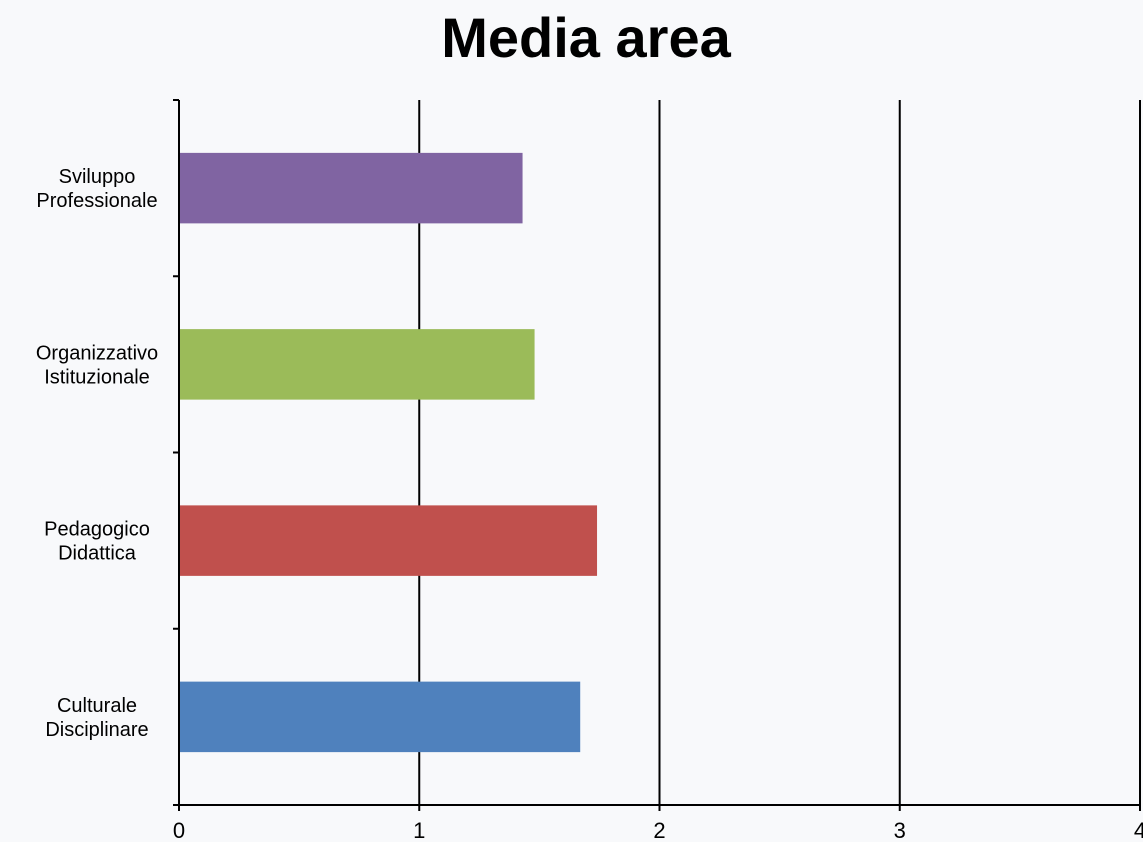  I want to click on category-label-line: Organizzativo, so click(97, 353).